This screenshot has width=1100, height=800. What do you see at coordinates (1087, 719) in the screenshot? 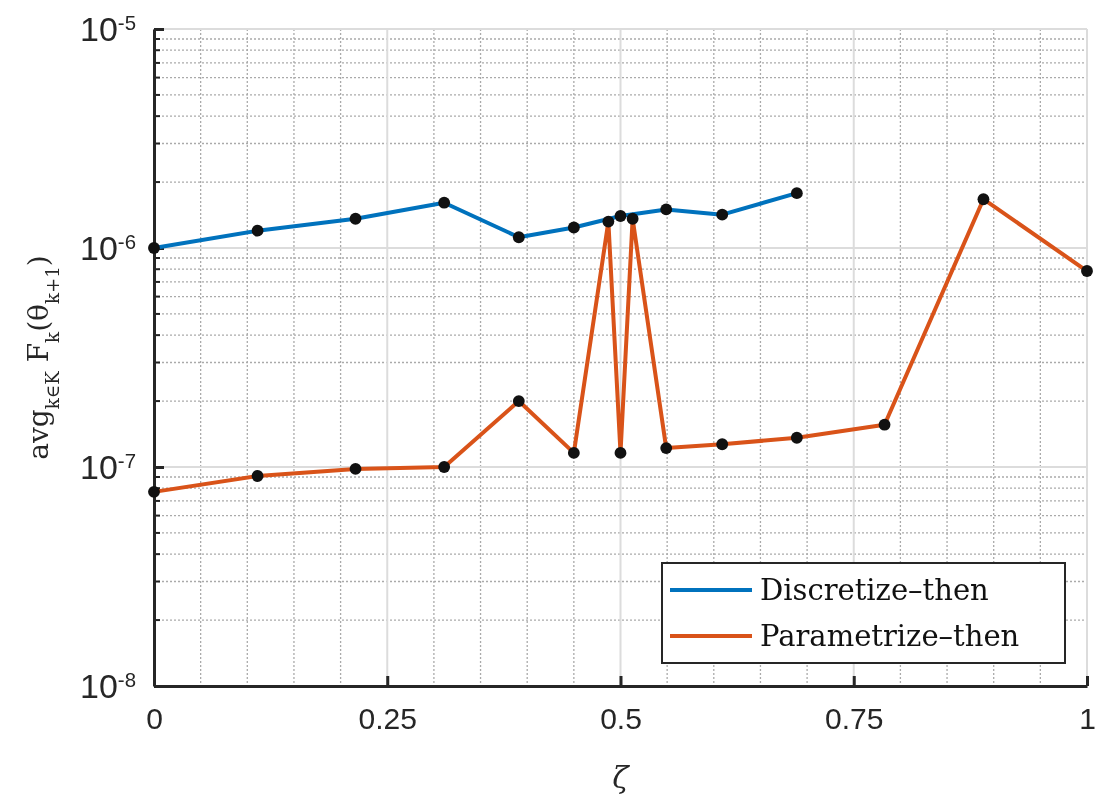
I see `x-tick-label: 1` at bounding box center [1087, 719].